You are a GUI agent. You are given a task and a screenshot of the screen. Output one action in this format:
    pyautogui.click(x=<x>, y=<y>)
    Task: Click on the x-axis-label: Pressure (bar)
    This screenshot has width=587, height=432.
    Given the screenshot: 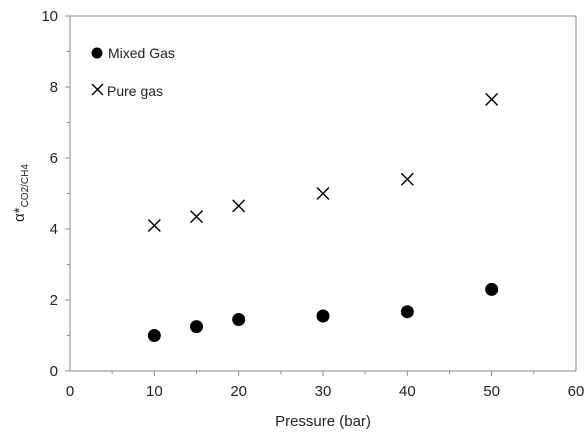 What is the action you would take?
    pyautogui.click(x=323, y=421)
    